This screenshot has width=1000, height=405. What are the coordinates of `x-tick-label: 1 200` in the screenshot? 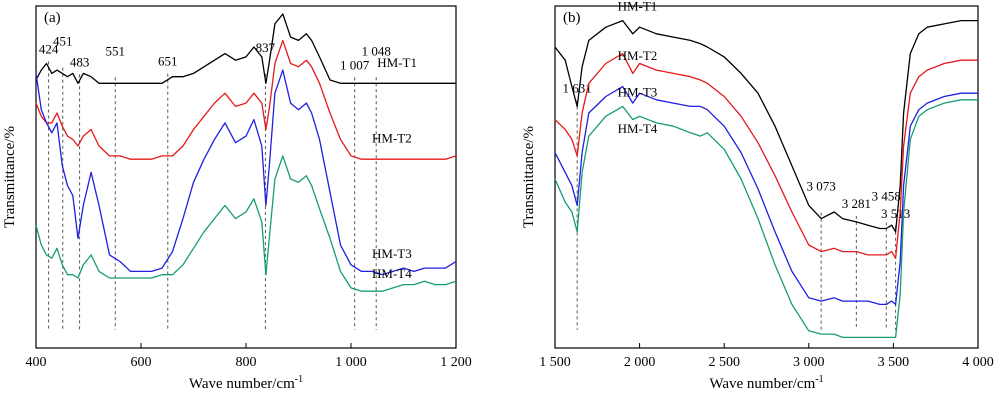 It's located at (456, 362).